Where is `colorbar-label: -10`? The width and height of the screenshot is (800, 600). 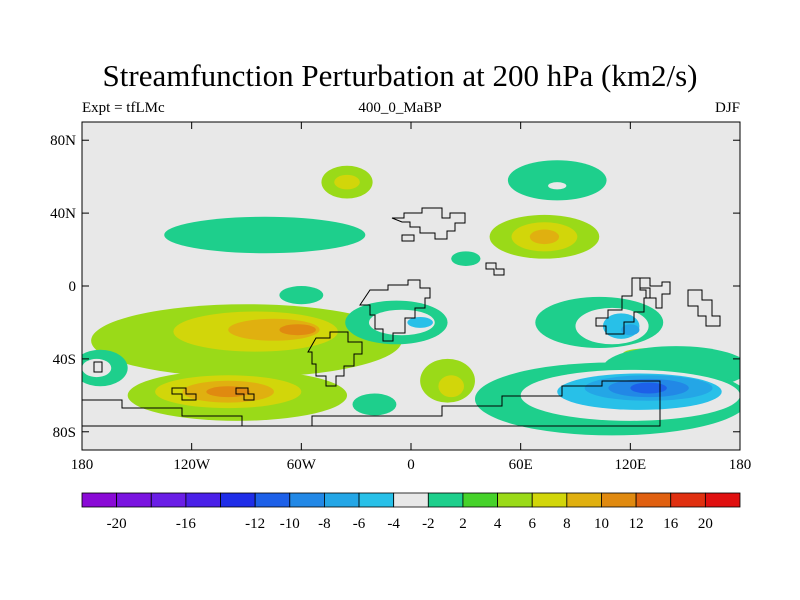 colorbar-label: -10 is located at coordinates (290, 524).